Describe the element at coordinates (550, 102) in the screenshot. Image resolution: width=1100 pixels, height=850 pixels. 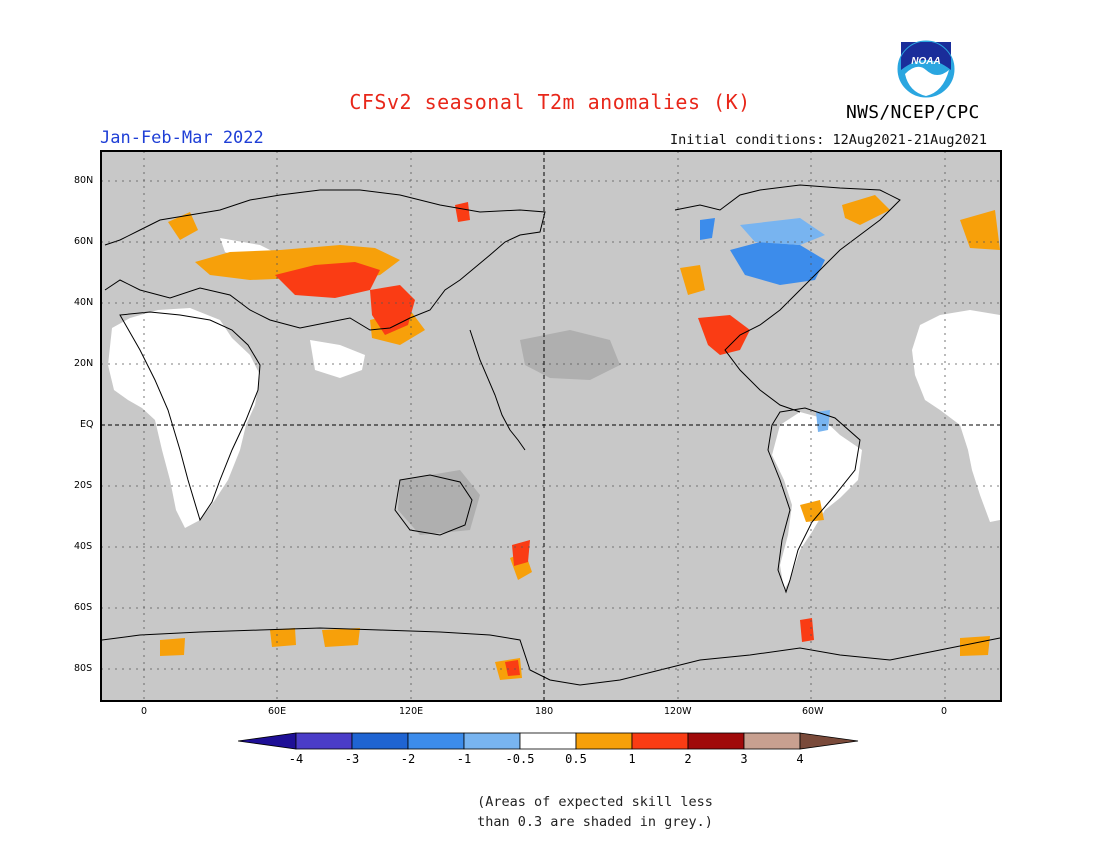
I see `chart-title: CFSv2 seasonal T2m anomalies (K)` at that location.